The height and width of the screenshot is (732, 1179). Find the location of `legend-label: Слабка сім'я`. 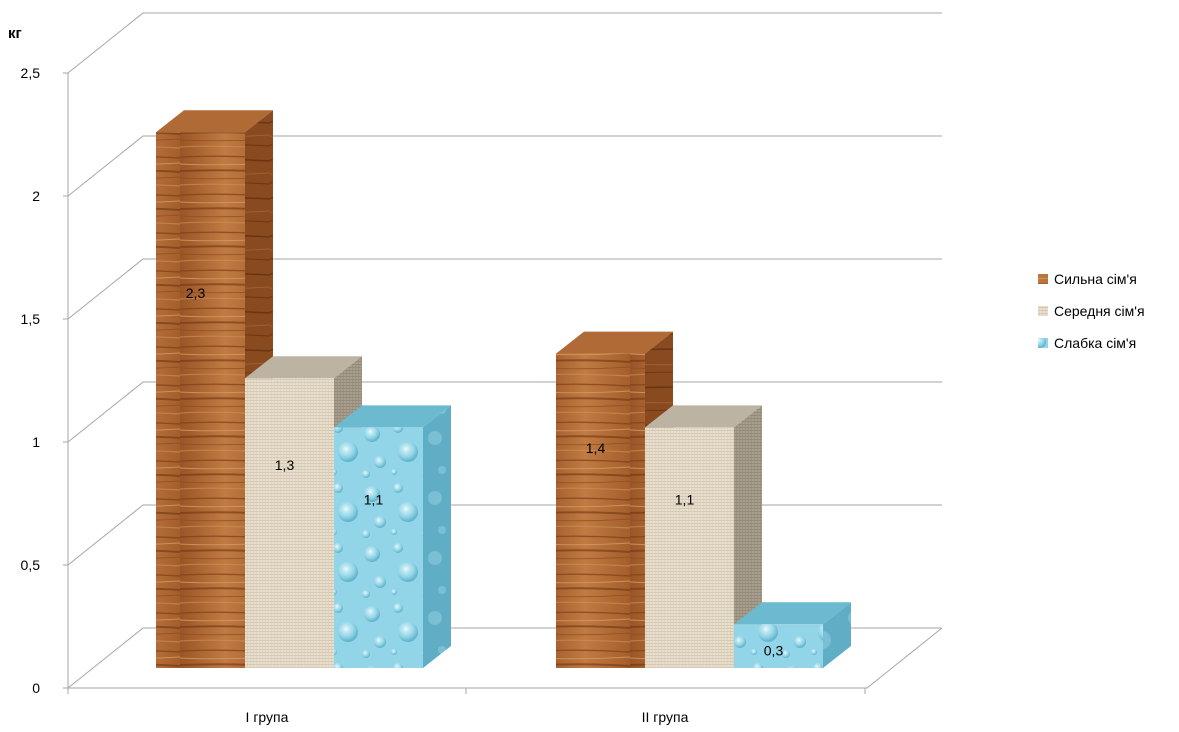

legend-label: Слабка сім'я is located at coordinates (1095, 343).